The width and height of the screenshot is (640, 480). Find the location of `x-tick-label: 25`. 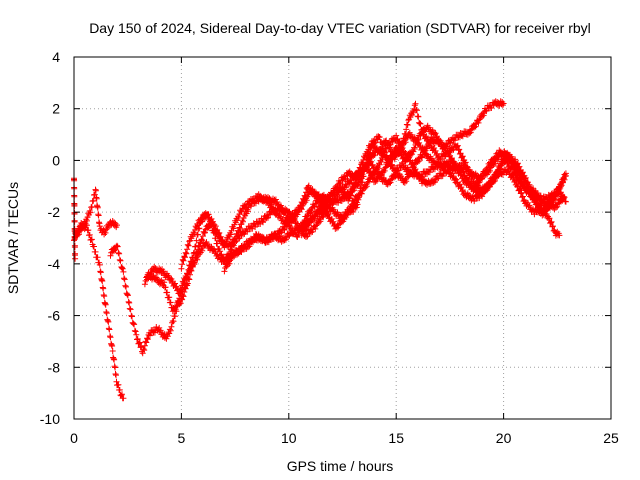

x-tick-label: 25 is located at coordinates (611, 438).